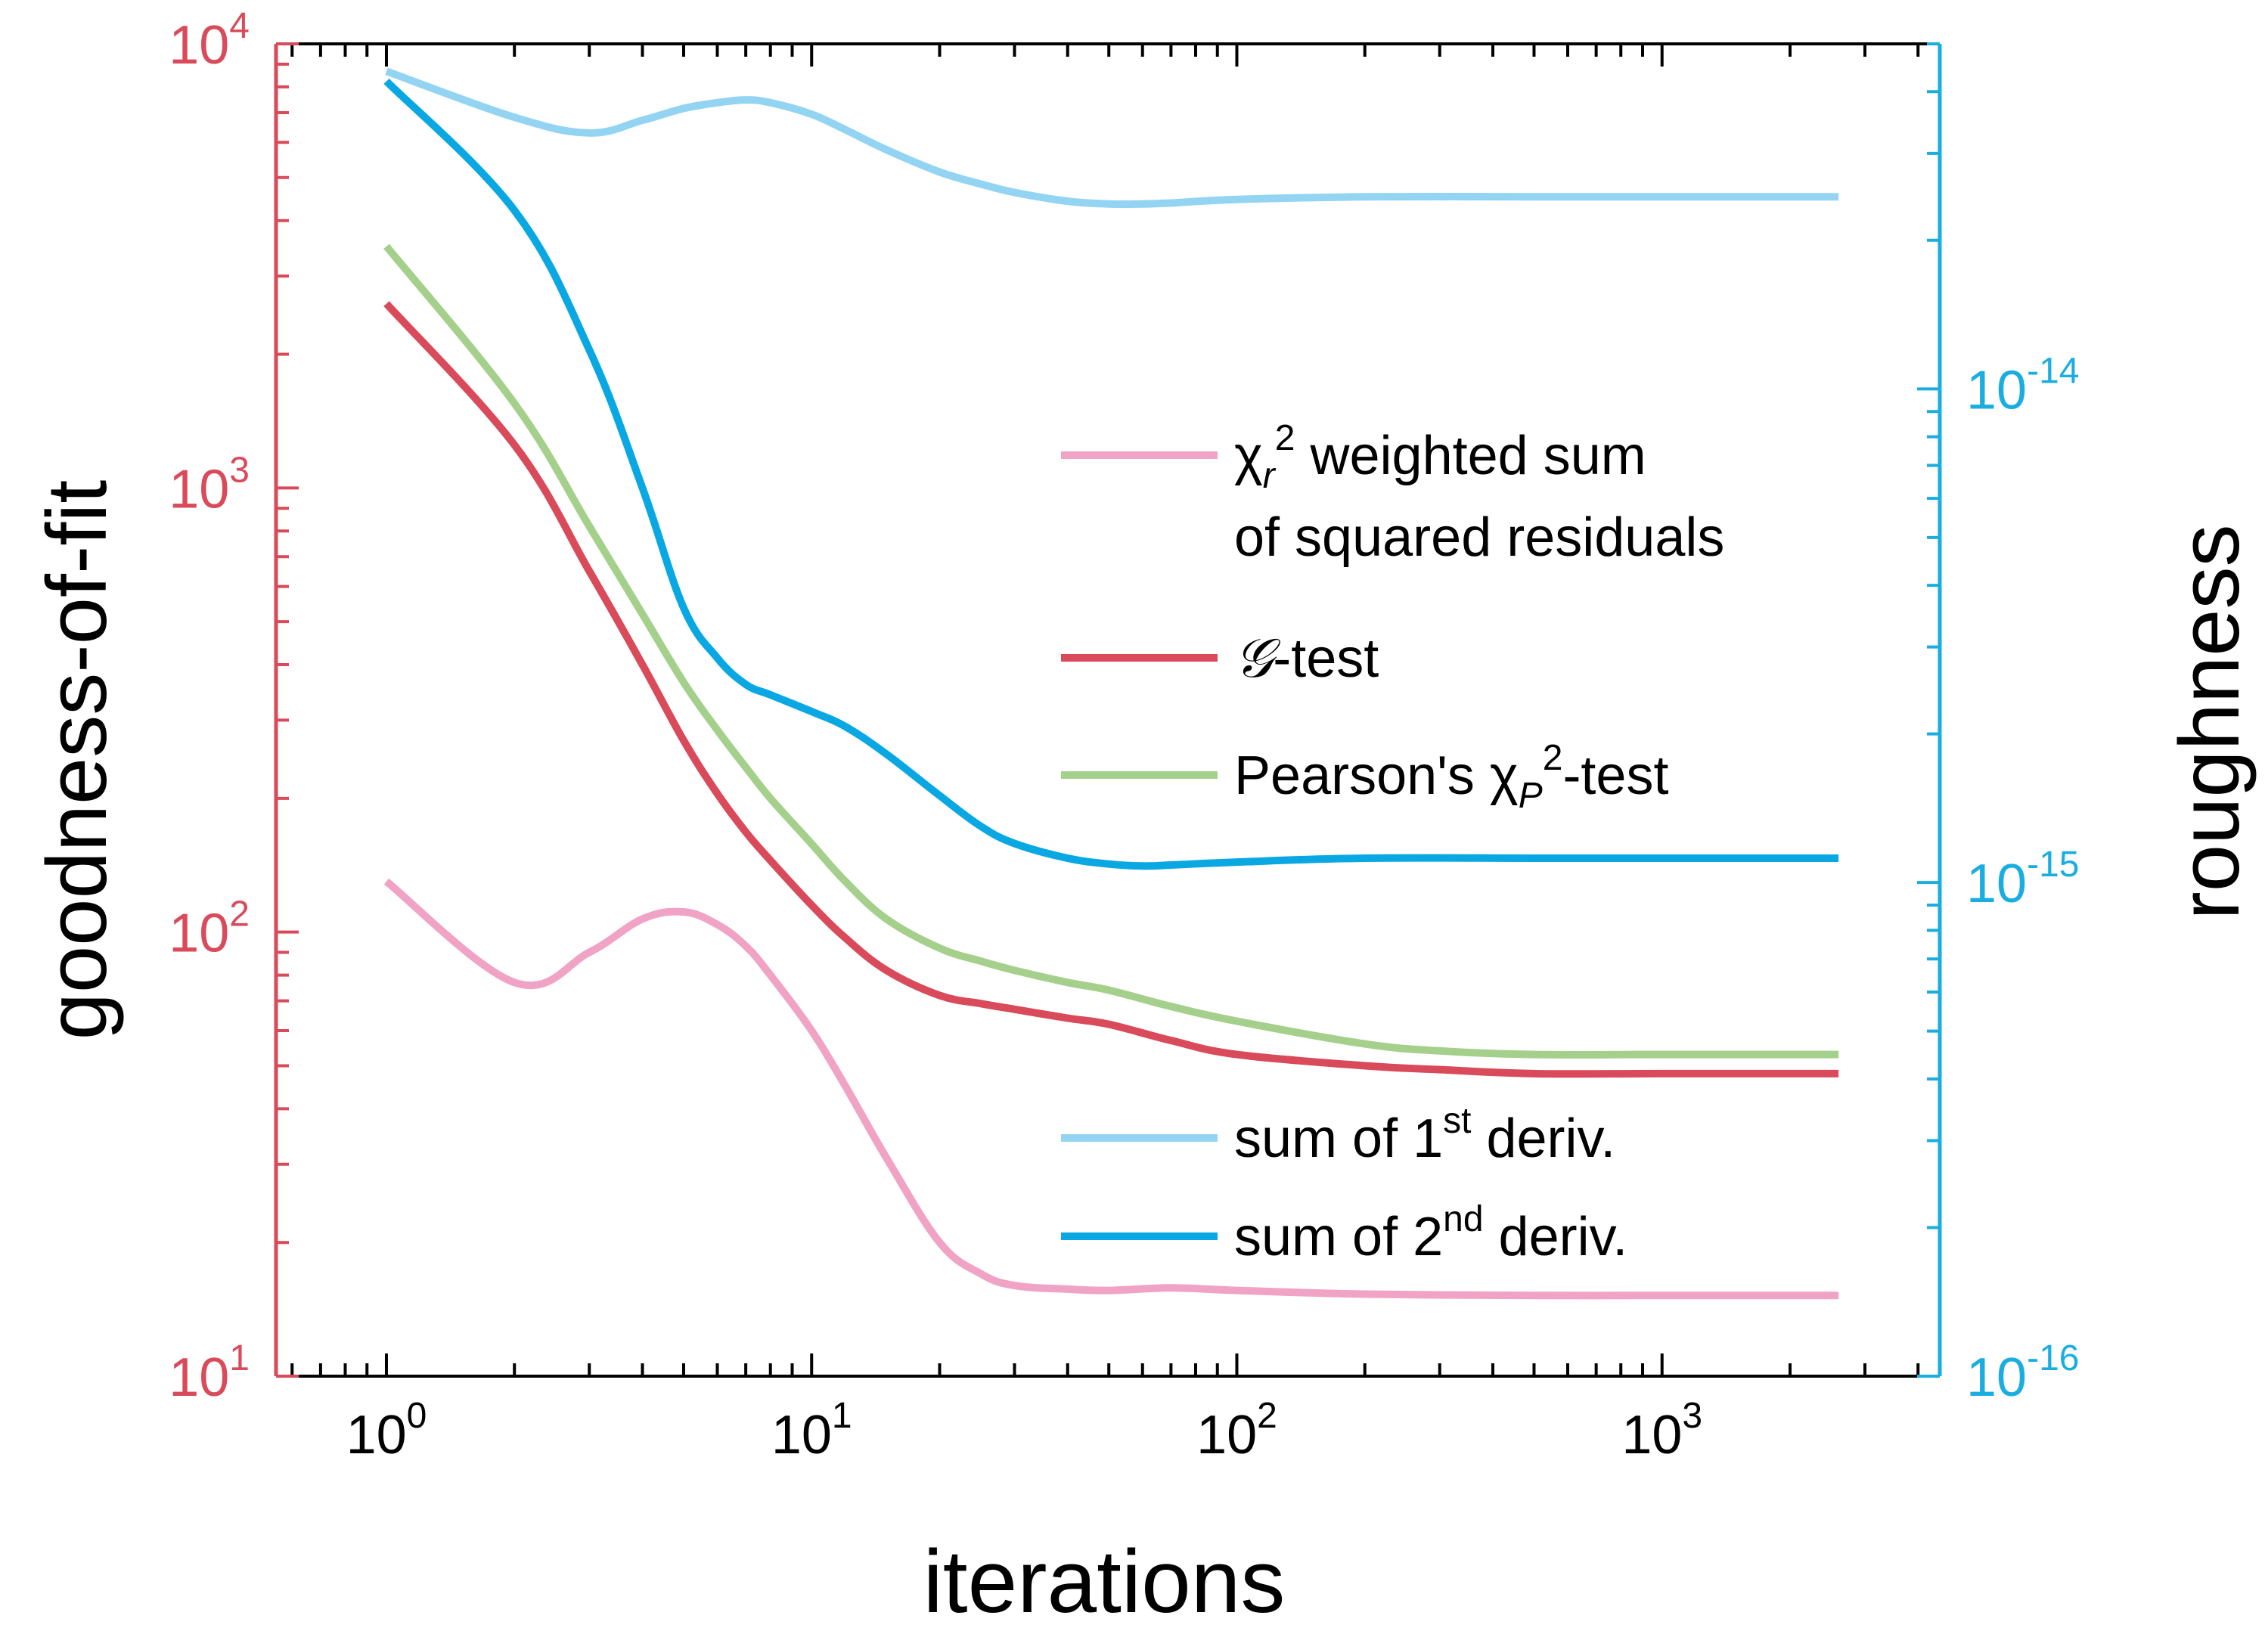  I want to click on x-tick-label: 10¹, so click(811, 1431).